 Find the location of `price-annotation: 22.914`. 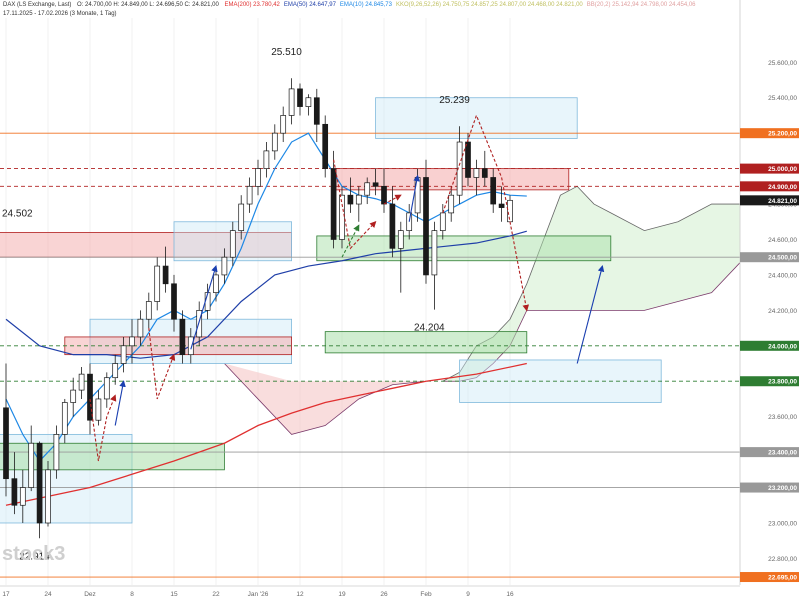

price-annotation: 22.914 is located at coordinates (34, 556).